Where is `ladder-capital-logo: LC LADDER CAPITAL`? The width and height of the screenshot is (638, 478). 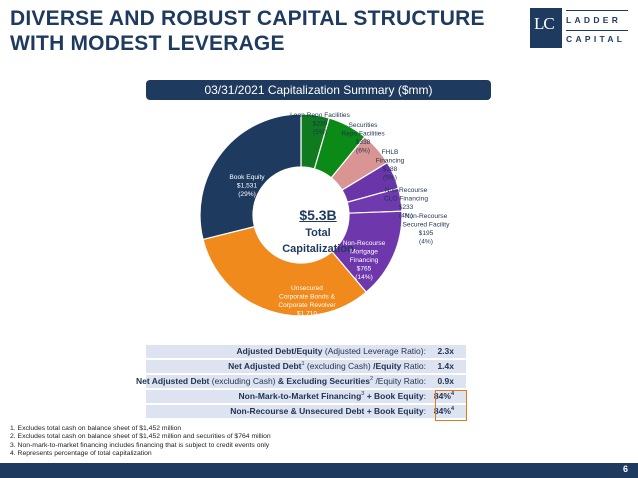 ladder-capital-logo: LC LADDER CAPITAL is located at coordinates (580, 29).